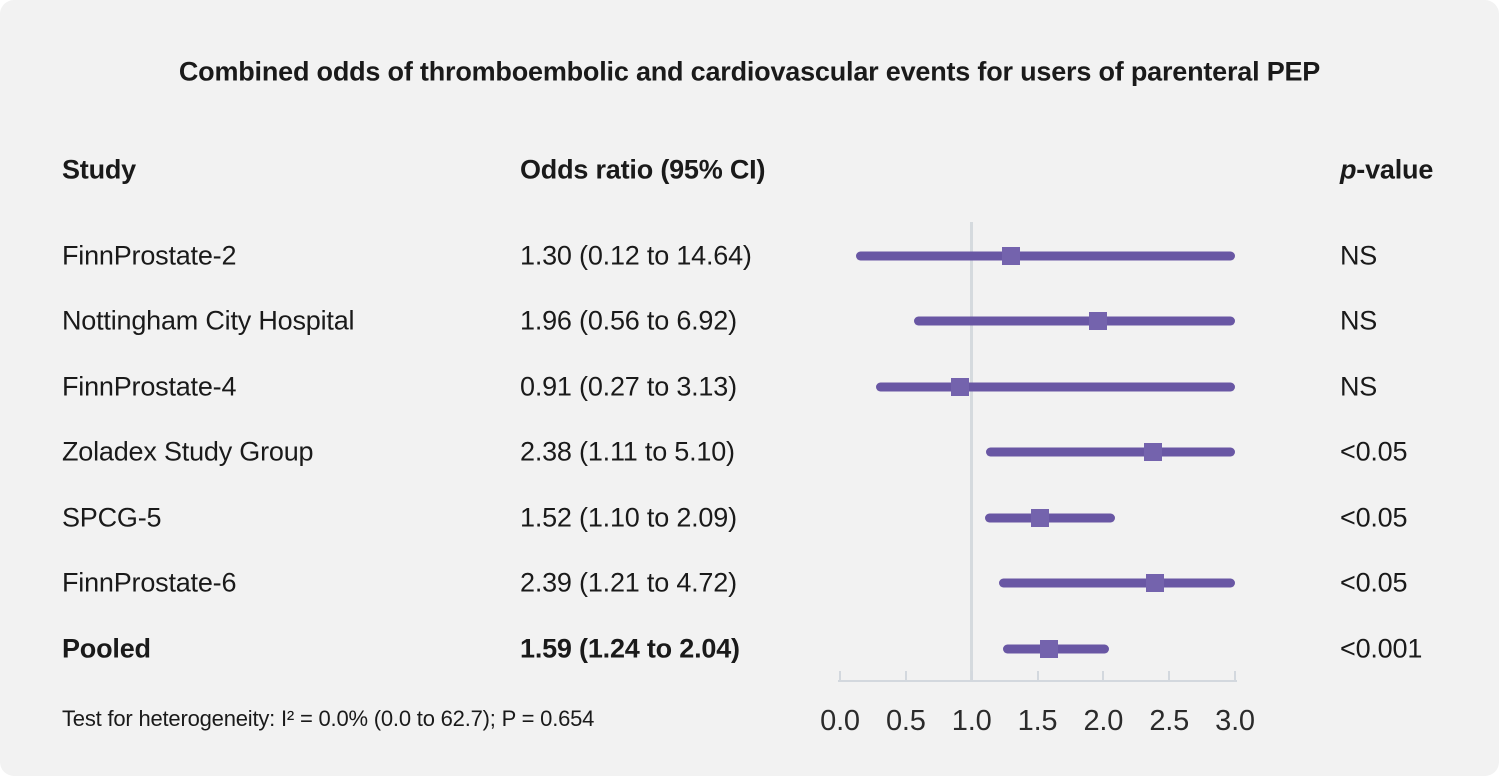 The image size is (1499, 776). What do you see at coordinates (643, 169) in the screenshot?
I see `column-header-odds-ratio: Odds ratio (95% CI)` at bounding box center [643, 169].